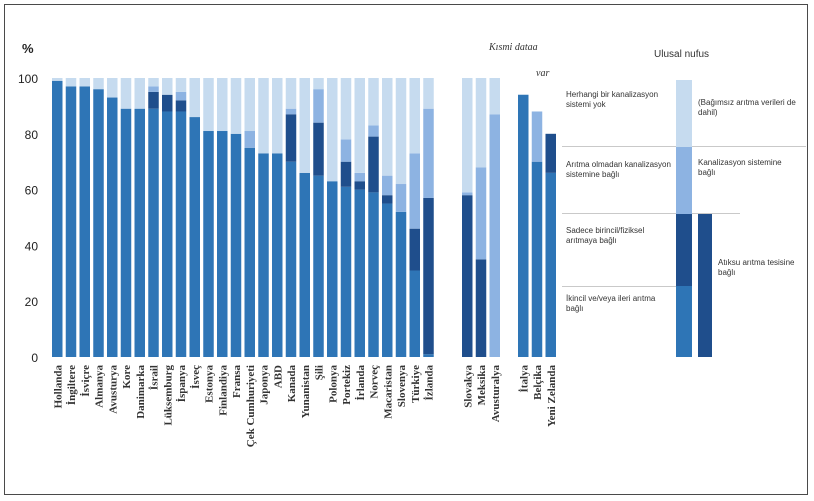  What do you see at coordinates (684, 180) in the screenshot?
I see `legend-swatch-no-treatment` at bounding box center [684, 180].